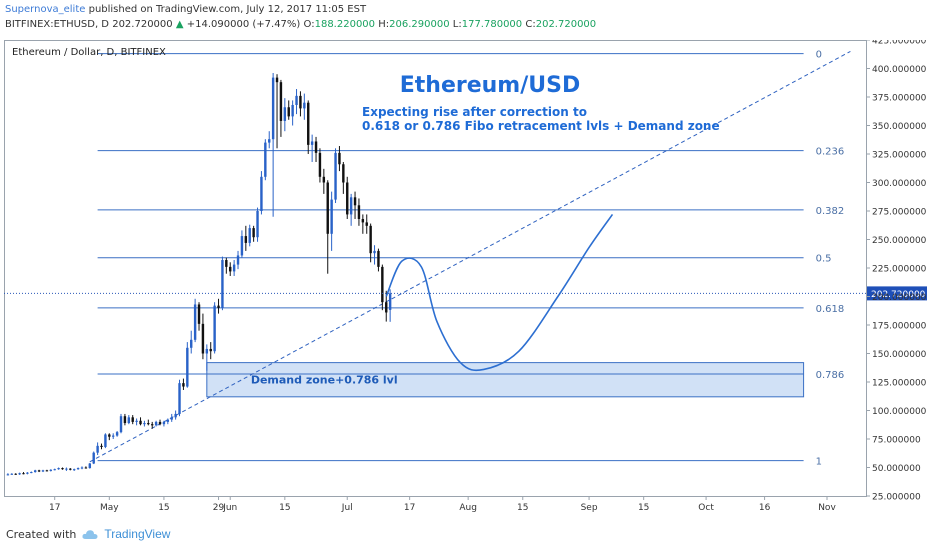  What do you see at coordinates (899, 156) in the screenshot?
I see `y-axis-tick-label: 325.000000` at bounding box center [899, 156].